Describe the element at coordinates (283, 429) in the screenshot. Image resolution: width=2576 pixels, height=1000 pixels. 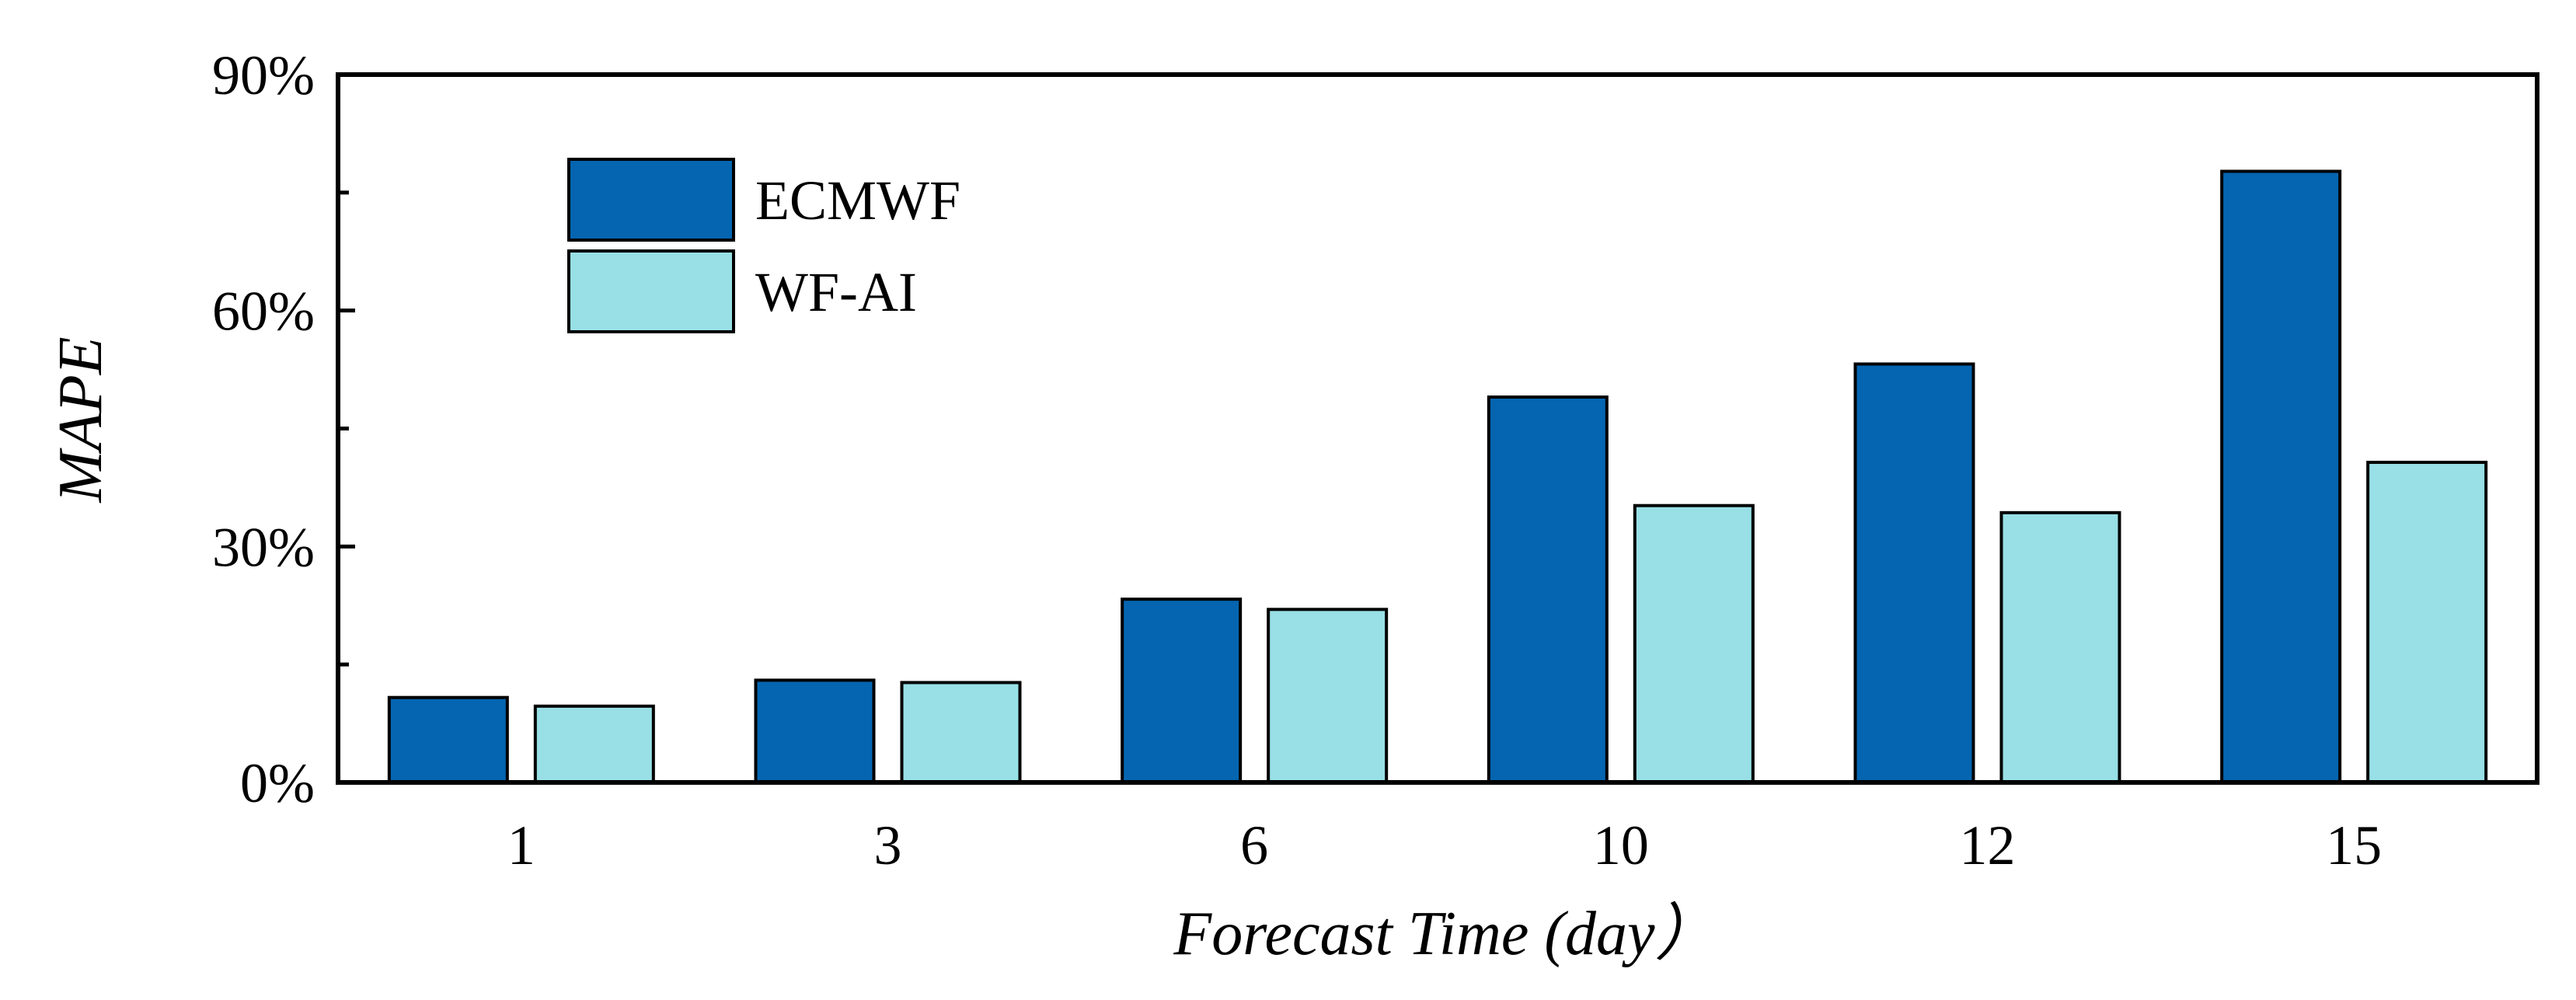
I see `y-axis: 0% 30% 60% 90%` at that location.